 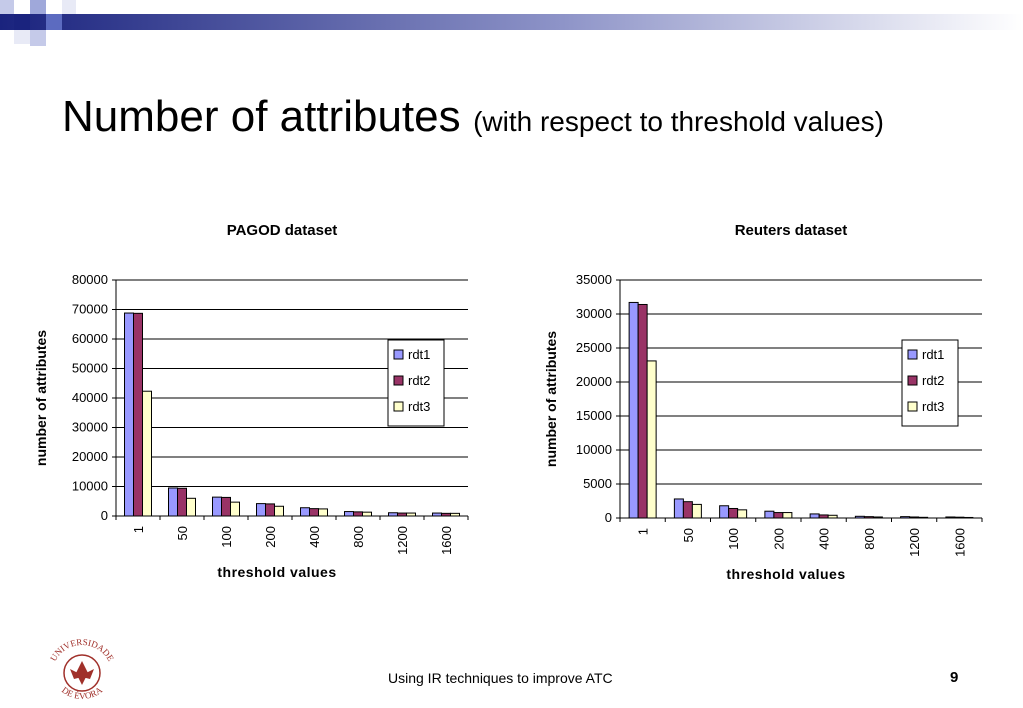 I want to click on svg-text: UNIVERSIDADE, so click(x=82, y=650).